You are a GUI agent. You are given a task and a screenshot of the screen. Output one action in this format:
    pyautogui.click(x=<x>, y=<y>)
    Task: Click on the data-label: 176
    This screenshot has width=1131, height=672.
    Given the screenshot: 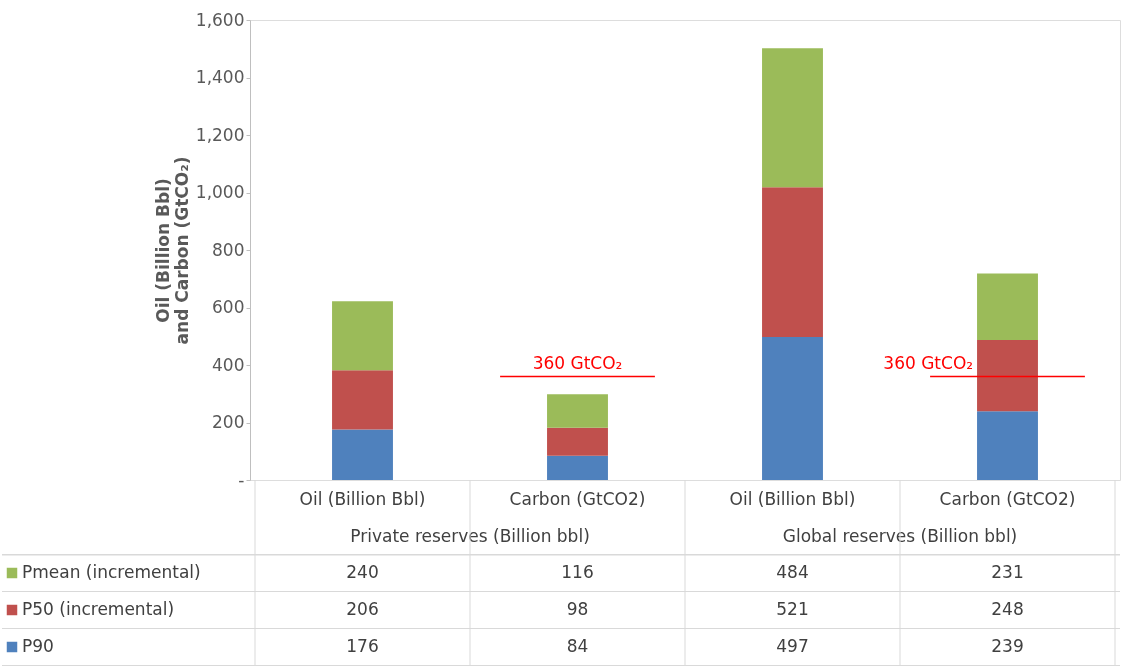 What is the action you would take?
    pyautogui.click(x=362, y=646)
    